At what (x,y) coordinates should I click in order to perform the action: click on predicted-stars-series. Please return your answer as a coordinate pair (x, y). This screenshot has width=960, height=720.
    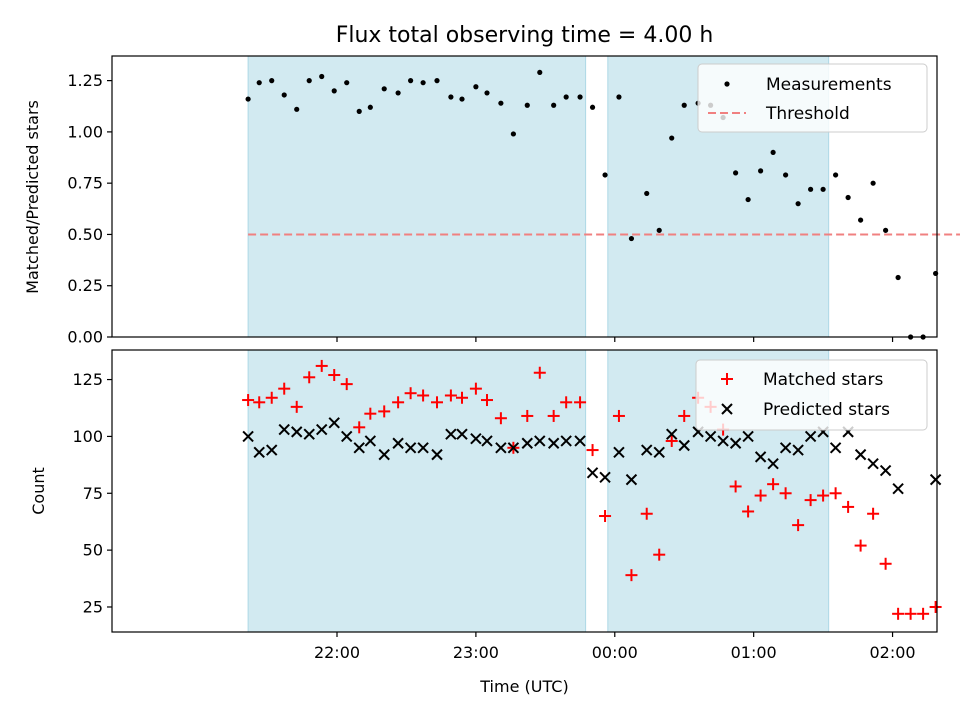
    Looking at the image, I should click on (592, 456).